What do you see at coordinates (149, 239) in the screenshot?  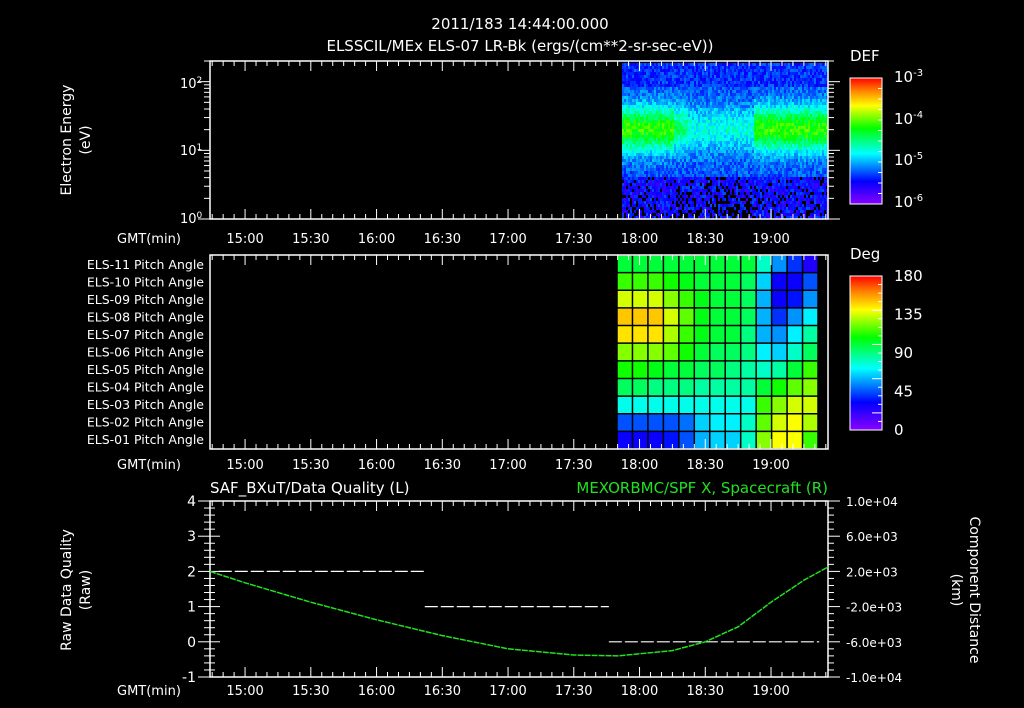 I see `p1-xlabel: GMT(min)` at bounding box center [149, 239].